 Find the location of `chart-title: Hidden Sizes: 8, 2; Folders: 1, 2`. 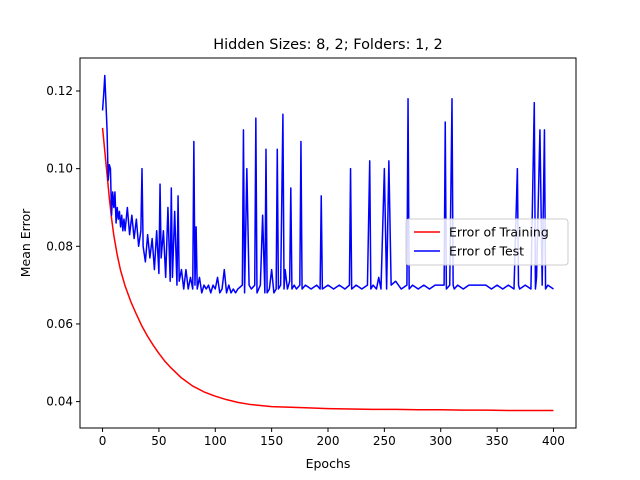

chart-title: Hidden Sizes: 8, 2; Folders: 1, 2 is located at coordinates (328, 45).